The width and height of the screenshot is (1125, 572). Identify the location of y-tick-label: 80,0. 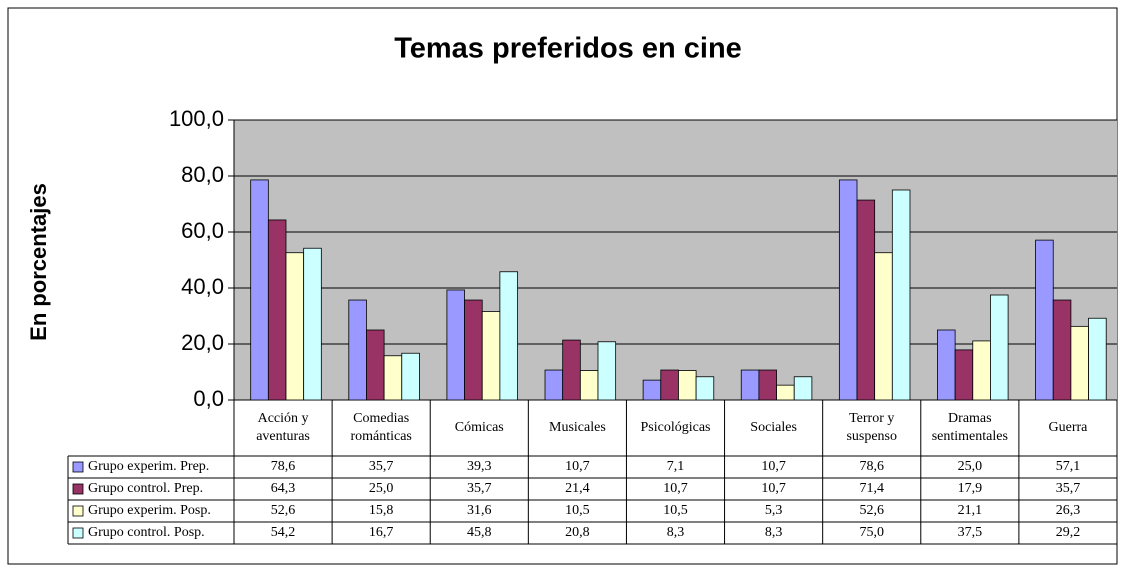
(202, 174).